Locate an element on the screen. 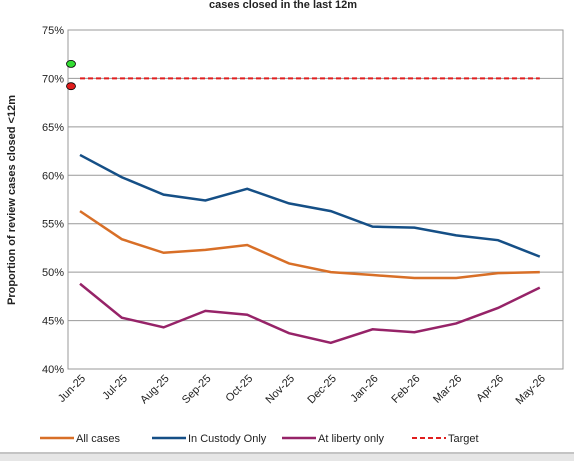 This screenshot has height=461, width=574. legend-label: Target is located at coordinates (463, 439).